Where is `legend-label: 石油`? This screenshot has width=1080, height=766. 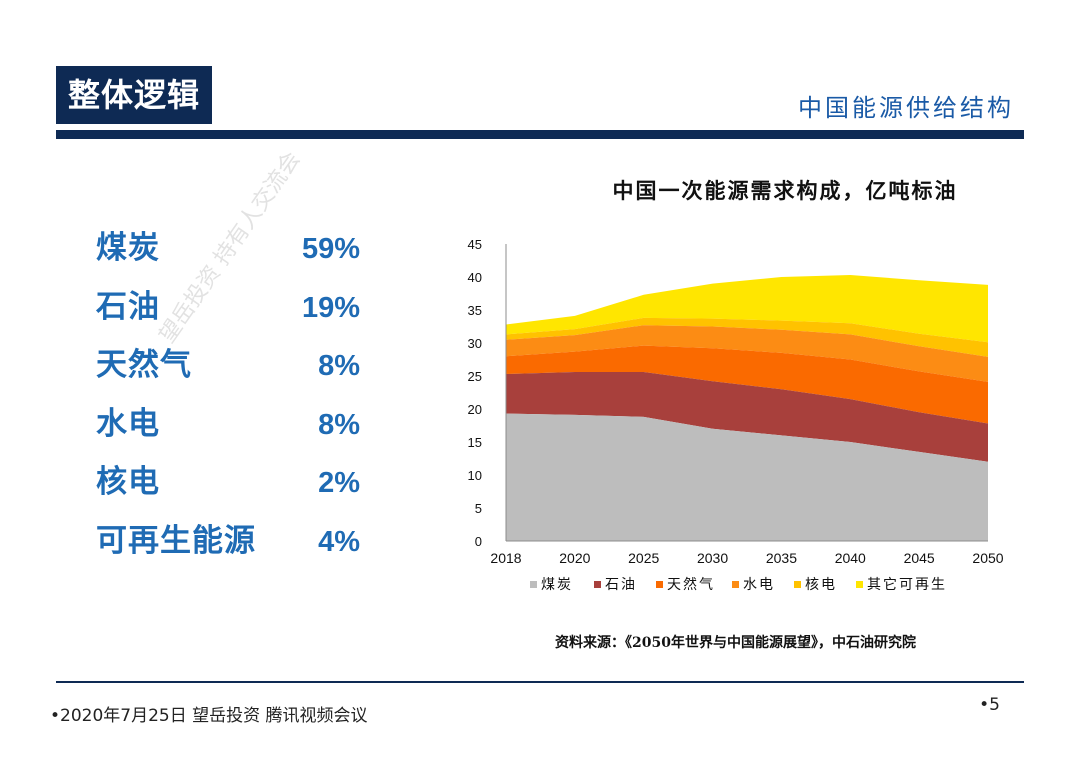 legend-label: 石油 is located at coordinates (621, 585).